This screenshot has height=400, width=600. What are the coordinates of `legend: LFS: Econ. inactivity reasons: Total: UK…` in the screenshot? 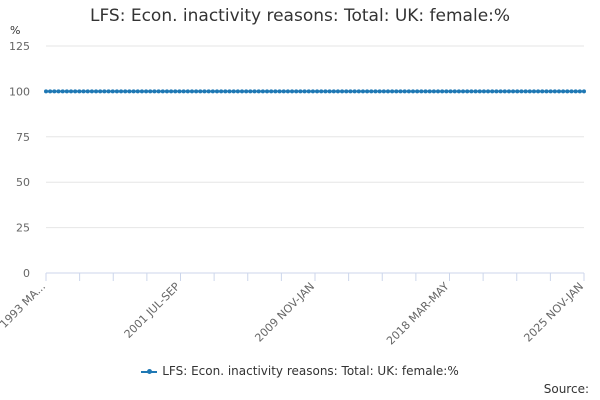 It's located at (300, 371).